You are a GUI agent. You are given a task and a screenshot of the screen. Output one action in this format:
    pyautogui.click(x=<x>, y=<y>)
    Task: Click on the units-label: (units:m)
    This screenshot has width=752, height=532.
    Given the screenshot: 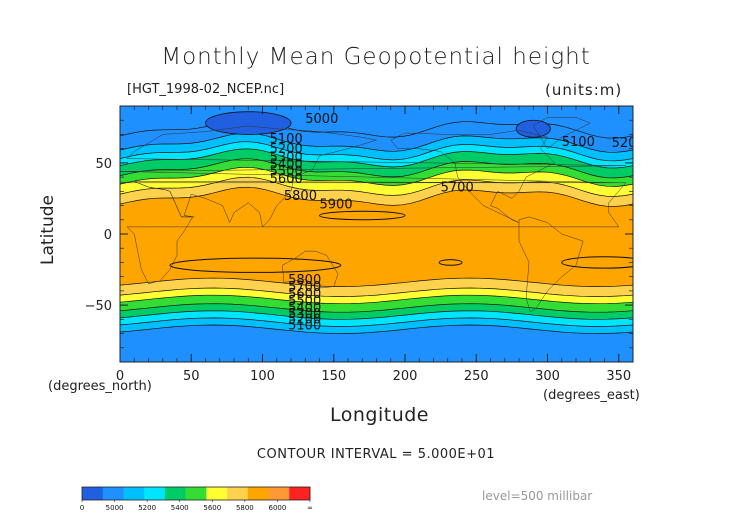 What is the action you would take?
    pyautogui.click(x=584, y=90)
    